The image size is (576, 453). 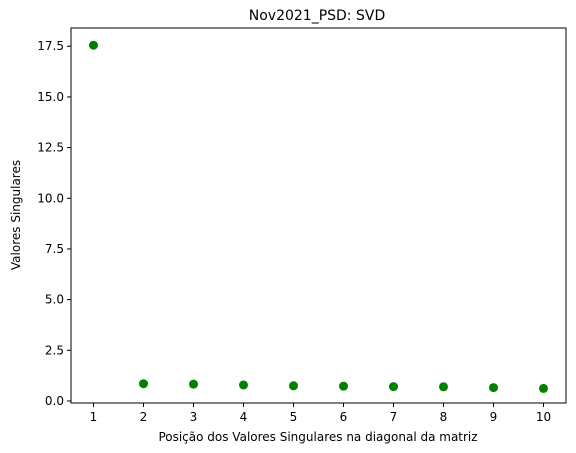 I want to click on chart-title: Nov2021_PSD: SVD, so click(x=317, y=16).